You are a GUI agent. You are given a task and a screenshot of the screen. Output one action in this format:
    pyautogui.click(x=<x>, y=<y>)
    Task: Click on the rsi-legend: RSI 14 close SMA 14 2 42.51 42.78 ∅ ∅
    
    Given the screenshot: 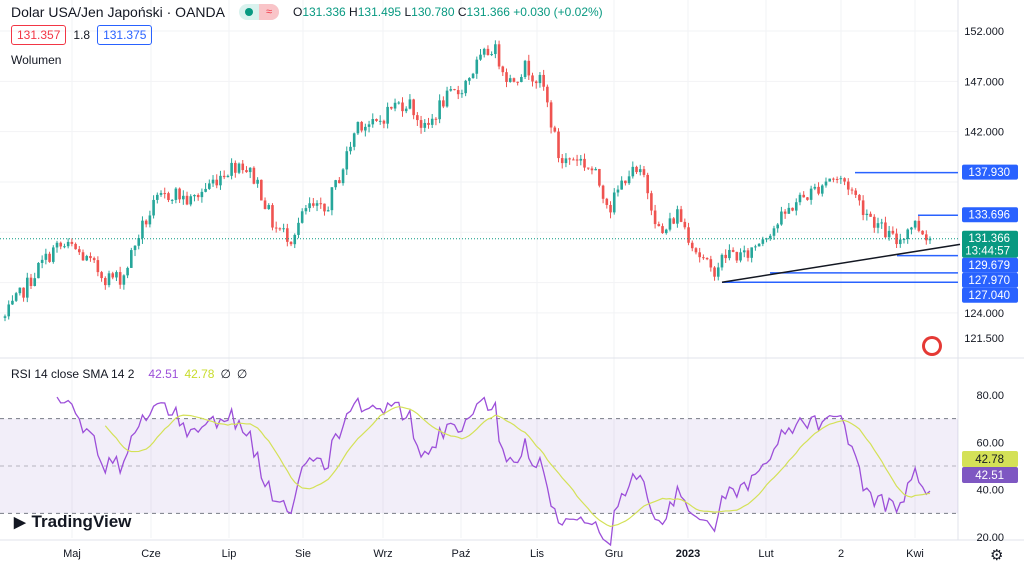 What is the action you would take?
    pyautogui.click(x=129, y=374)
    